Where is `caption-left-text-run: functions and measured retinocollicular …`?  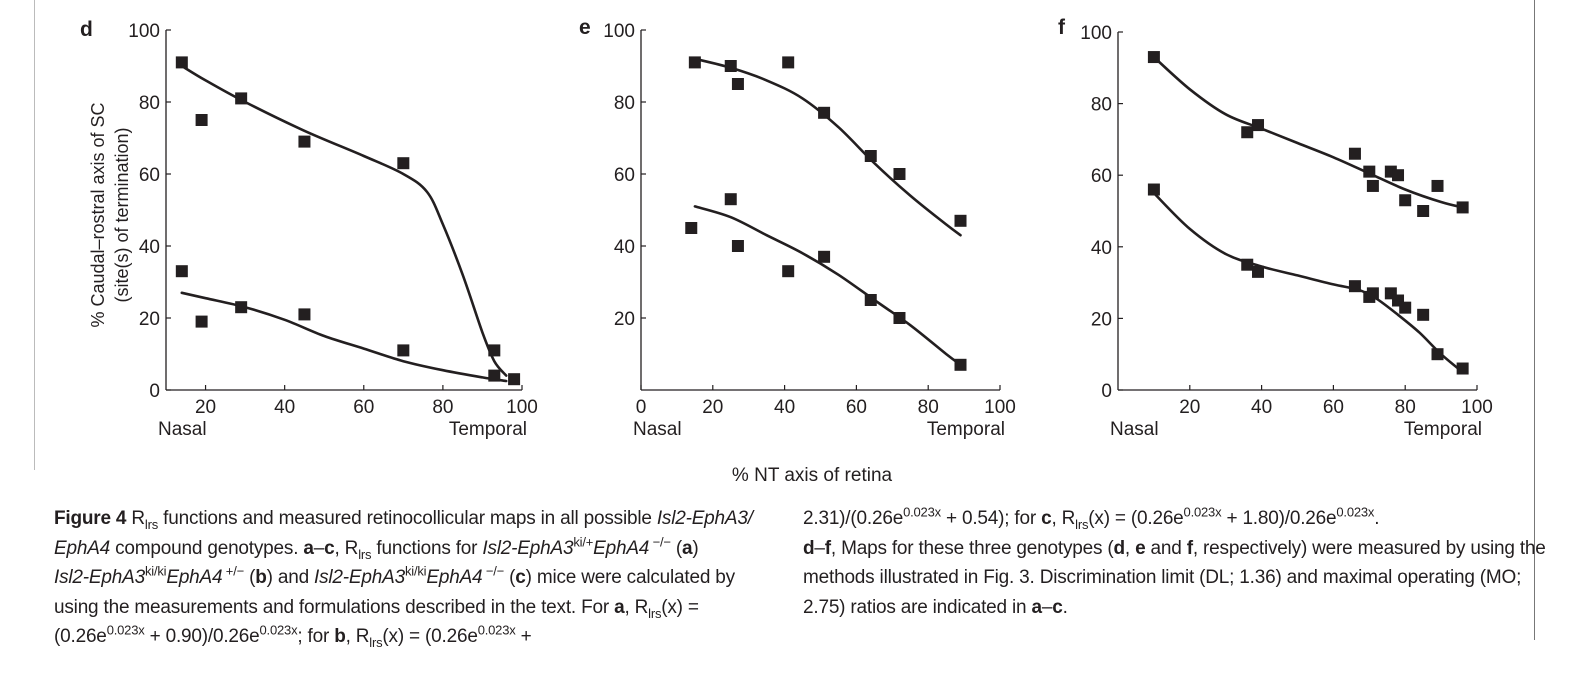
caption-left-text-run: functions and measured retinocollicular … is located at coordinates (407, 518).